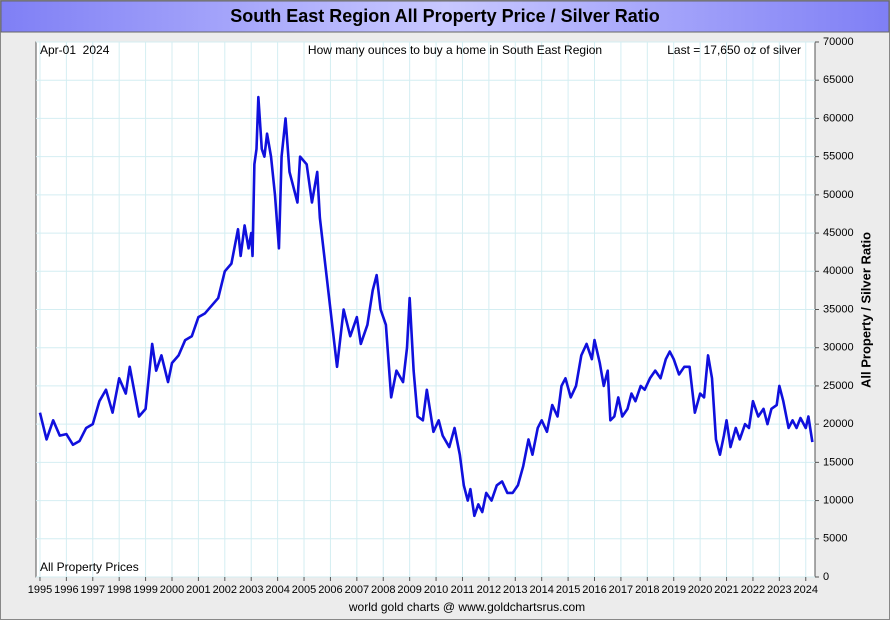 Image resolution: width=890 pixels, height=620 pixels. Describe the element at coordinates (734, 50) in the screenshot. I see `last-label: Last = 17,650 oz of silver` at that location.